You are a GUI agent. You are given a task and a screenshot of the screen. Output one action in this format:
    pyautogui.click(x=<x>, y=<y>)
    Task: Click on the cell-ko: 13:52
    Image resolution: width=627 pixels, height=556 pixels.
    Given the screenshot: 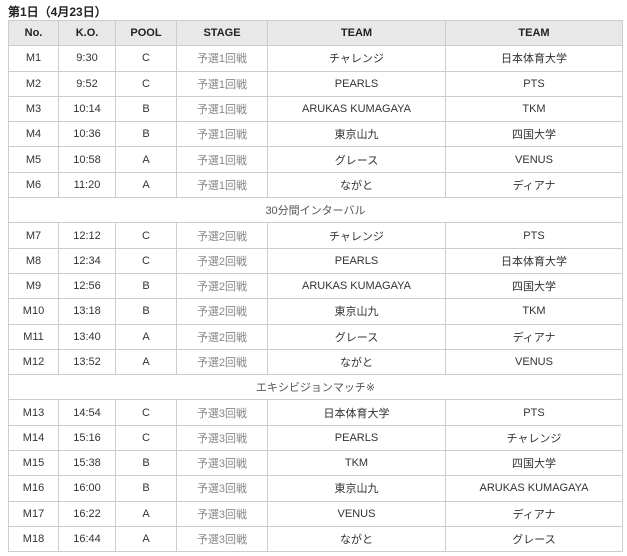 What is the action you would take?
    pyautogui.click(x=87, y=362)
    